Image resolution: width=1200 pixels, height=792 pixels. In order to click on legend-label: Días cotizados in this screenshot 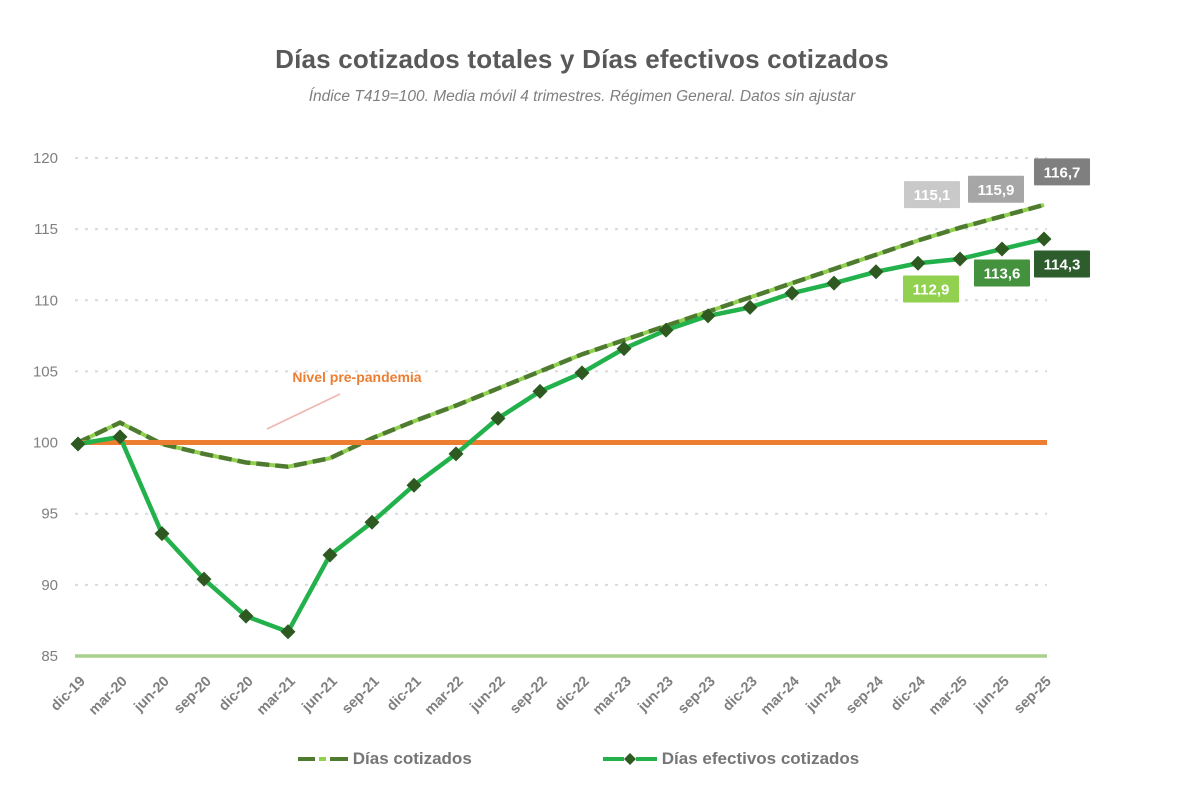, I will do `click(412, 758)`.